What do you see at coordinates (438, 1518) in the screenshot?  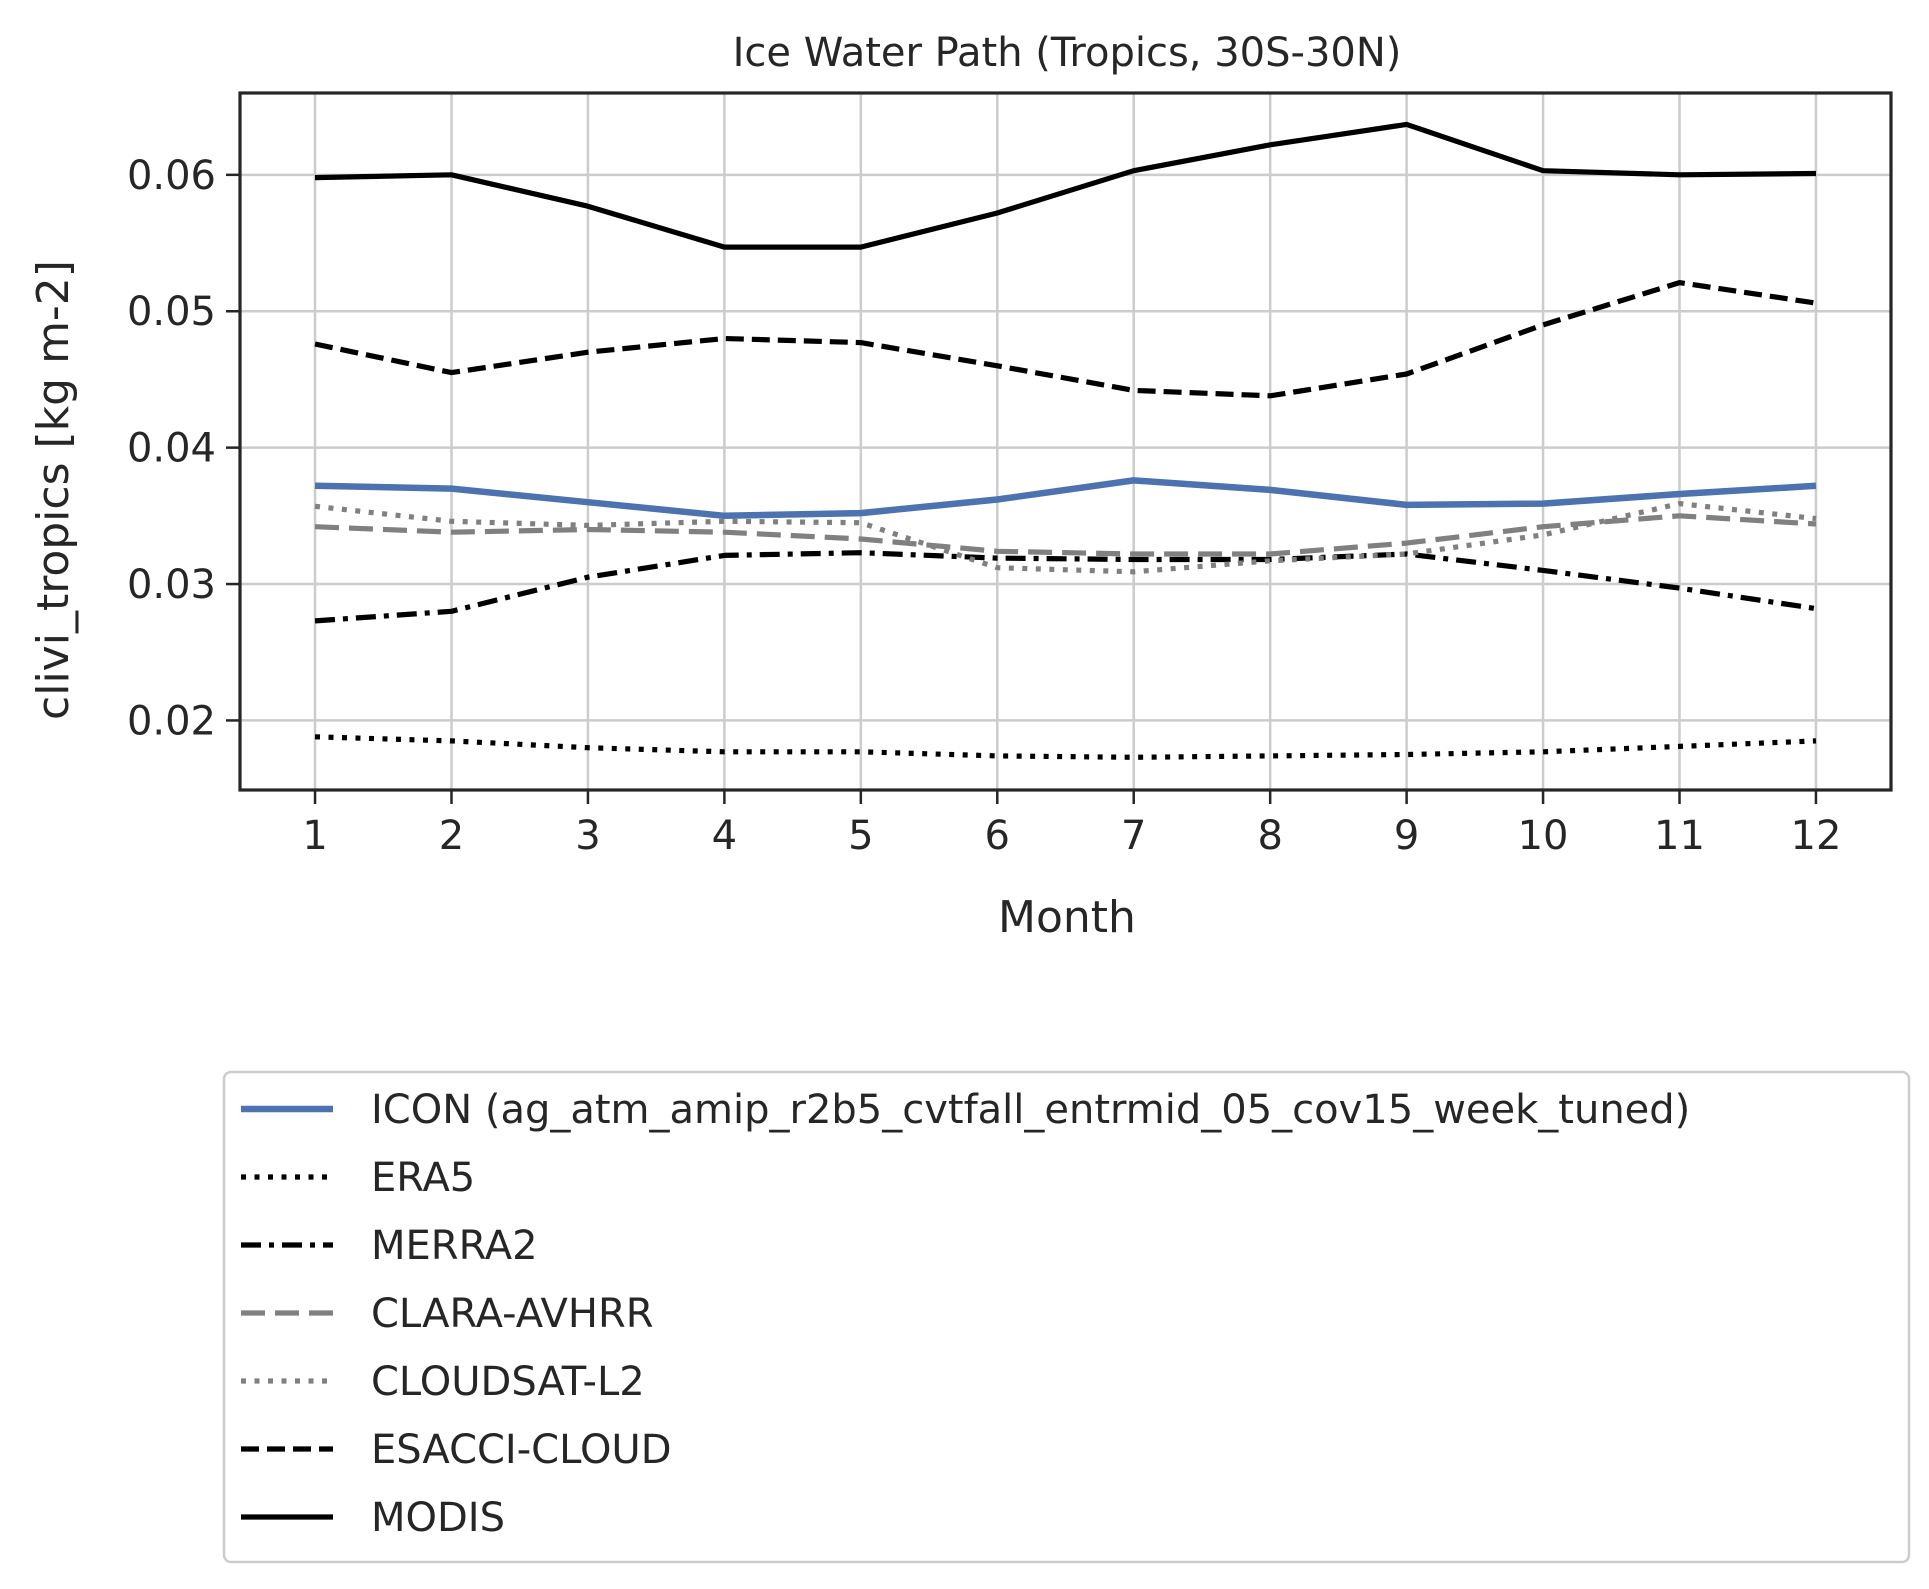 I see `legend-label-modis: MODIS` at bounding box center [438, 1518].